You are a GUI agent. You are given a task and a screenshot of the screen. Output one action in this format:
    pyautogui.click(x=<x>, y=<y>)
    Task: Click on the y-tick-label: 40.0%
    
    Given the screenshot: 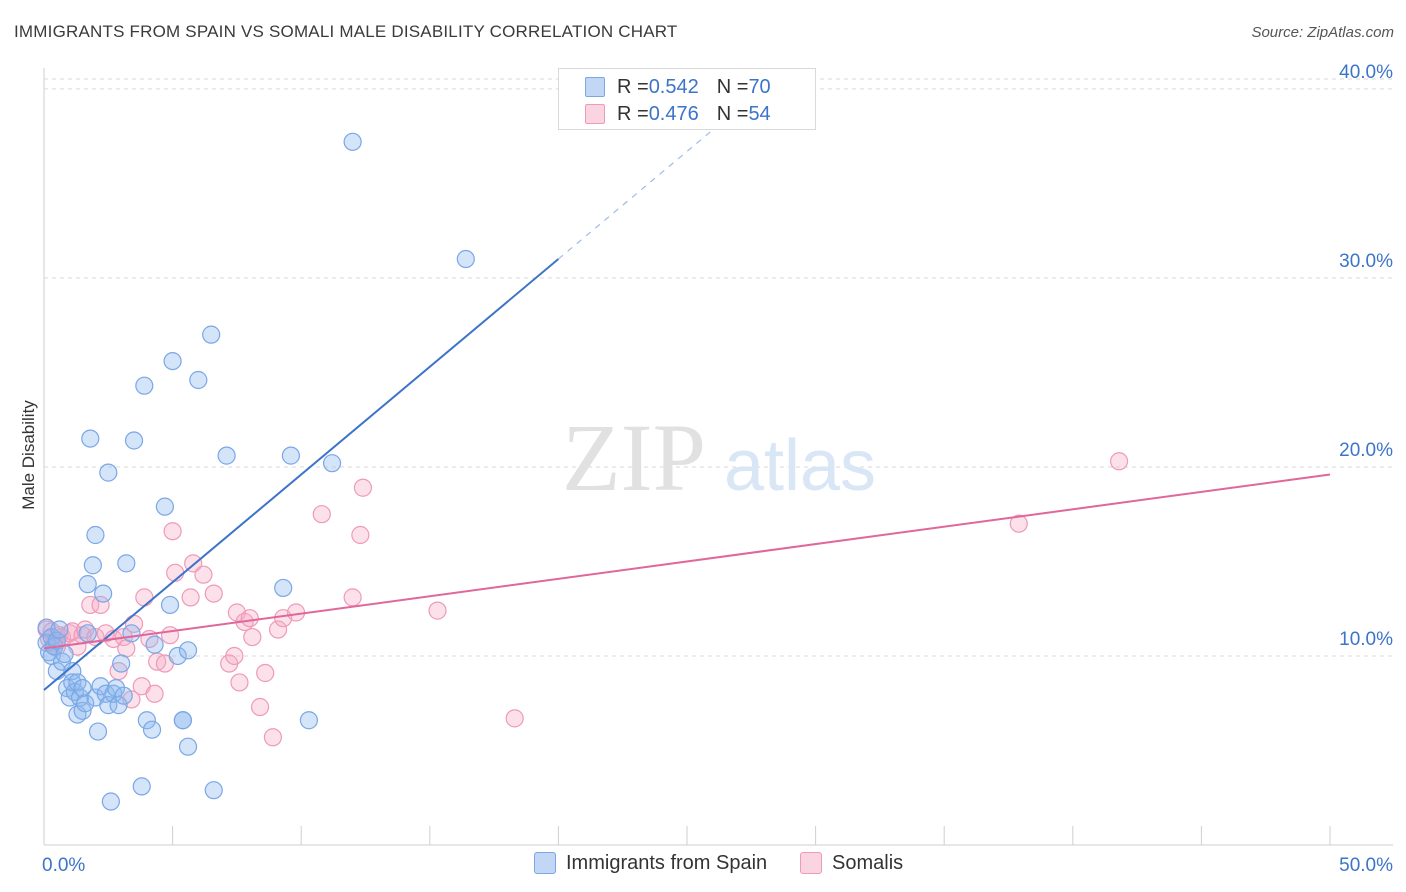 What is the action you would take?
    pyautogui.click(x=1366, y=72)
    